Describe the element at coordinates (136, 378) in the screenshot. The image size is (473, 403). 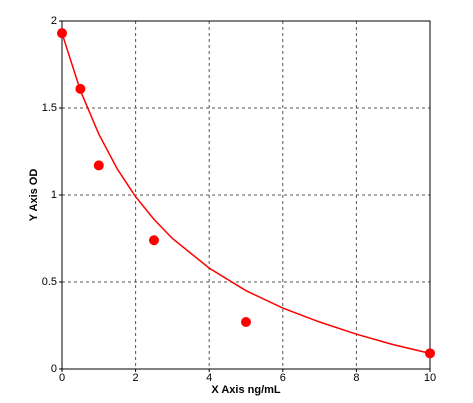
I see `x-tick-label: 2` at that location.